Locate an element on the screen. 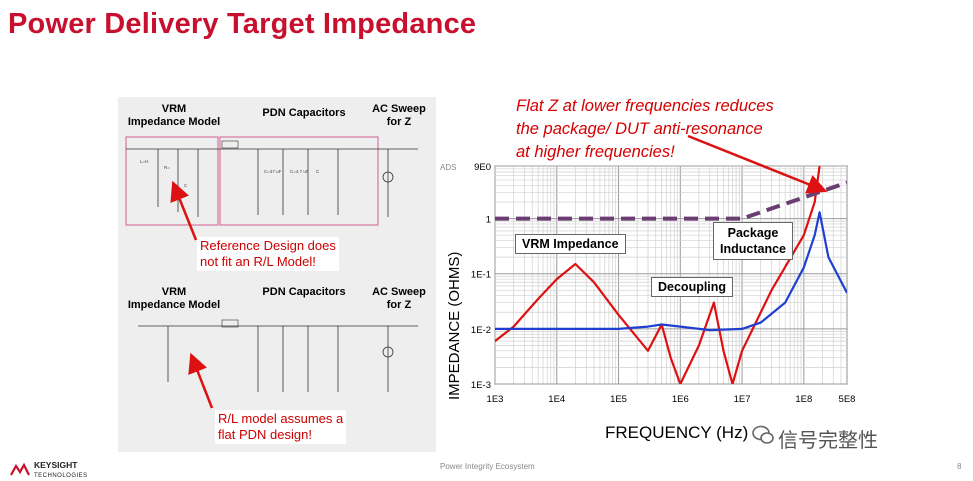 The image size is (973, 481). x-tick-label: 1E5 is located at coordinates (618, 399).